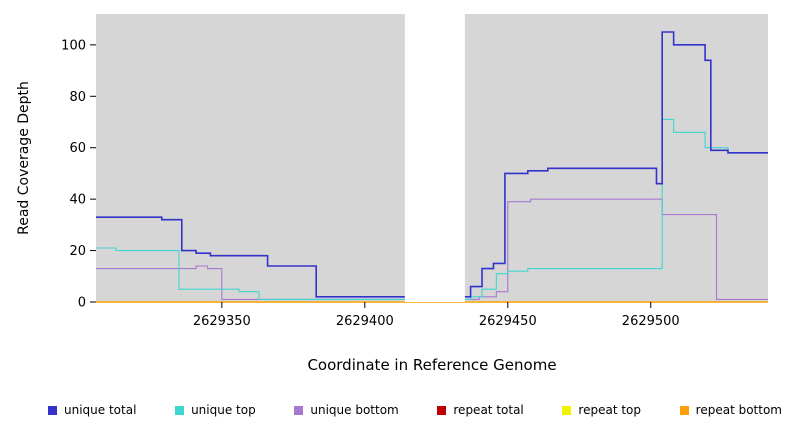 The height and width of the screenshot is (432, 792). Describe the element at coordinates (73, 45) in the screenshot. I see `y-tick-label: 100` at that location.